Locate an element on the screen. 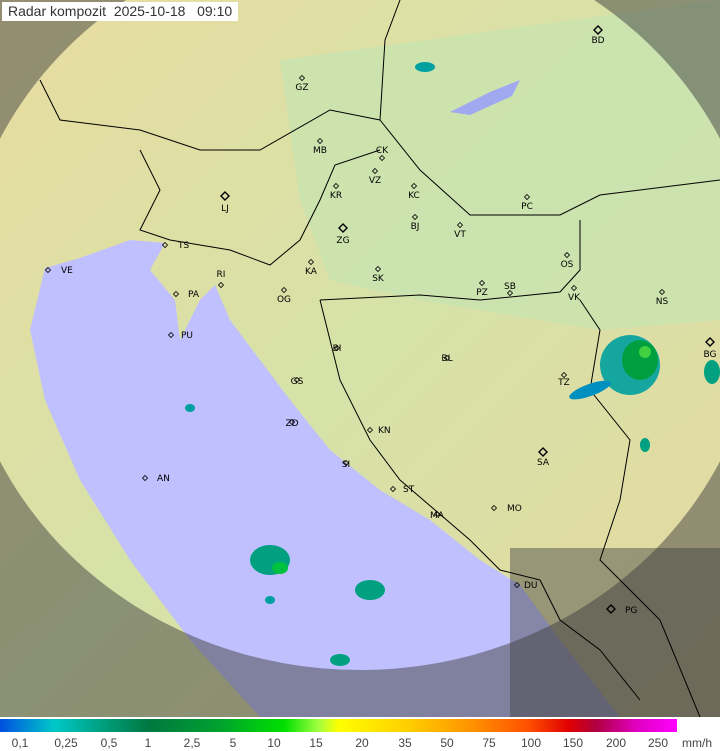  city-label: MB is located at coordinates (320, 151).